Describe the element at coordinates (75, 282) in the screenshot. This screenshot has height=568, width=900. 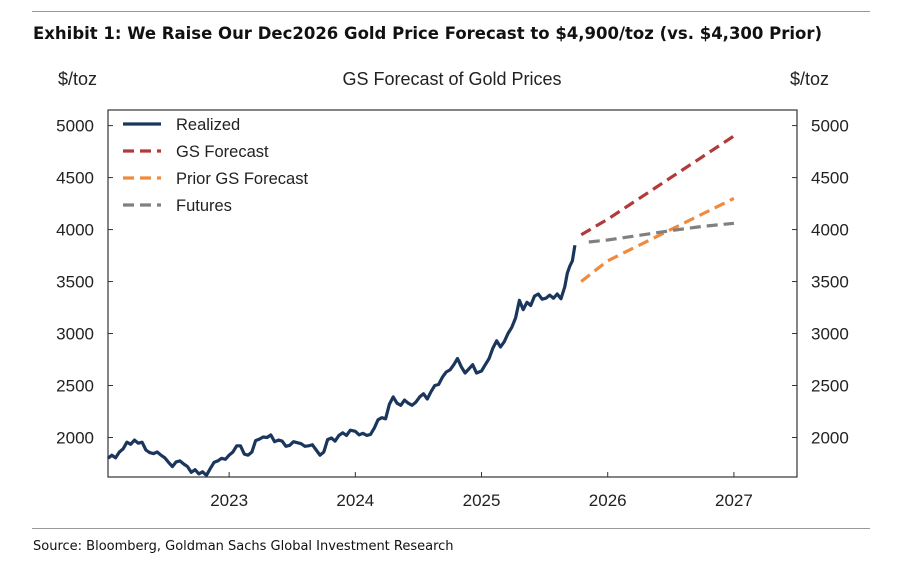
I see `y-tick-left-label: 3500` at that location.